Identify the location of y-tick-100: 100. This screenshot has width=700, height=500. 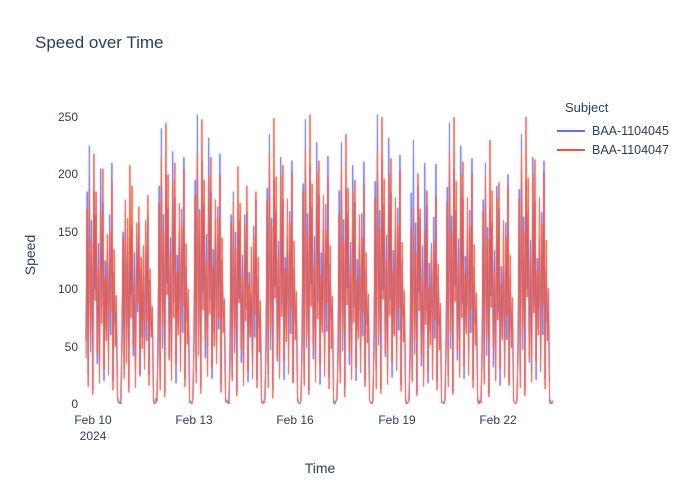
(67, 289).